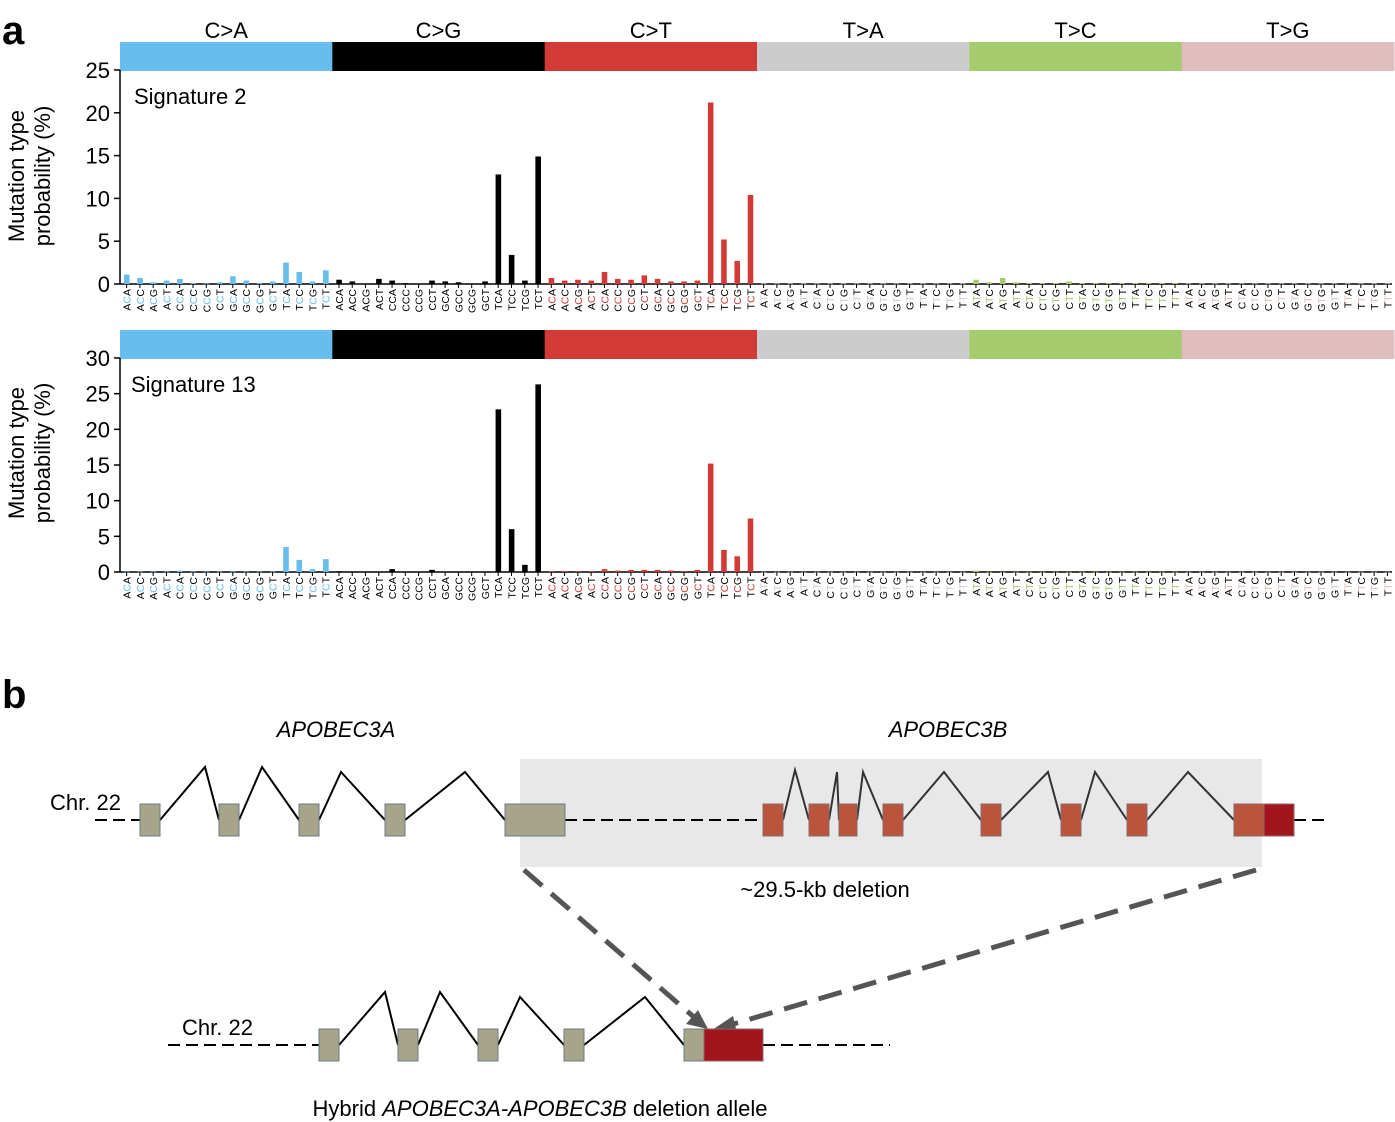  Describe the element at coordinates (1075, 30) in the screenshot. I see `class-label: T>C` at that location.